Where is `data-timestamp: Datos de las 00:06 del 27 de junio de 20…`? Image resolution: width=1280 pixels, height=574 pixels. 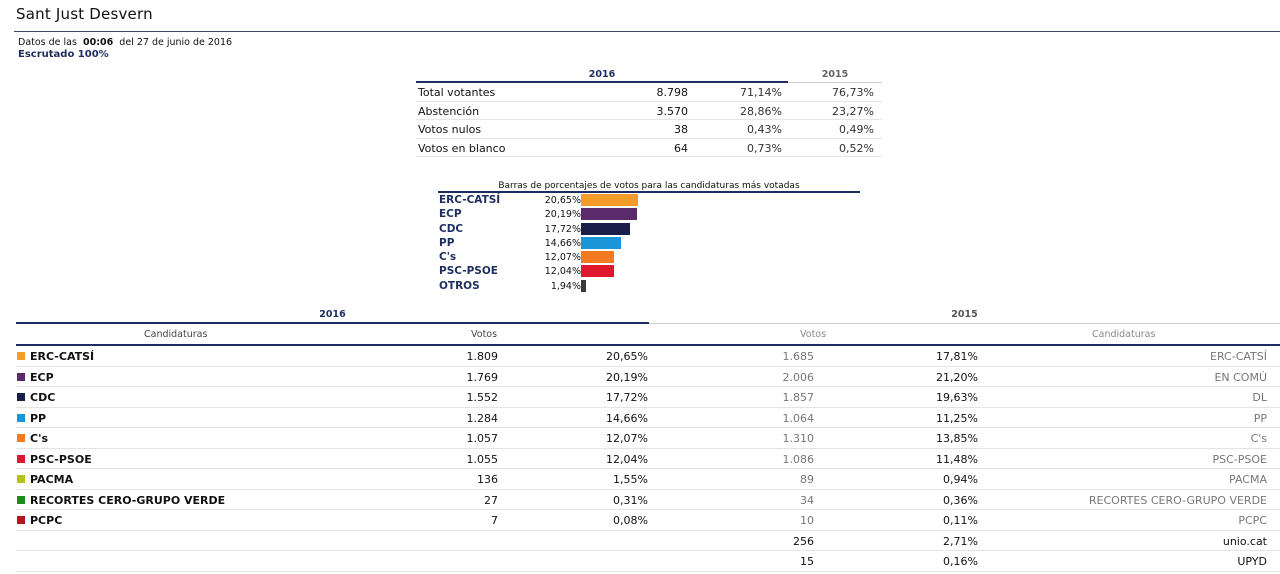 data-timestamp: Datos de las 00:06 del 27 de junio de 20… is located at coordinates (125, 43).